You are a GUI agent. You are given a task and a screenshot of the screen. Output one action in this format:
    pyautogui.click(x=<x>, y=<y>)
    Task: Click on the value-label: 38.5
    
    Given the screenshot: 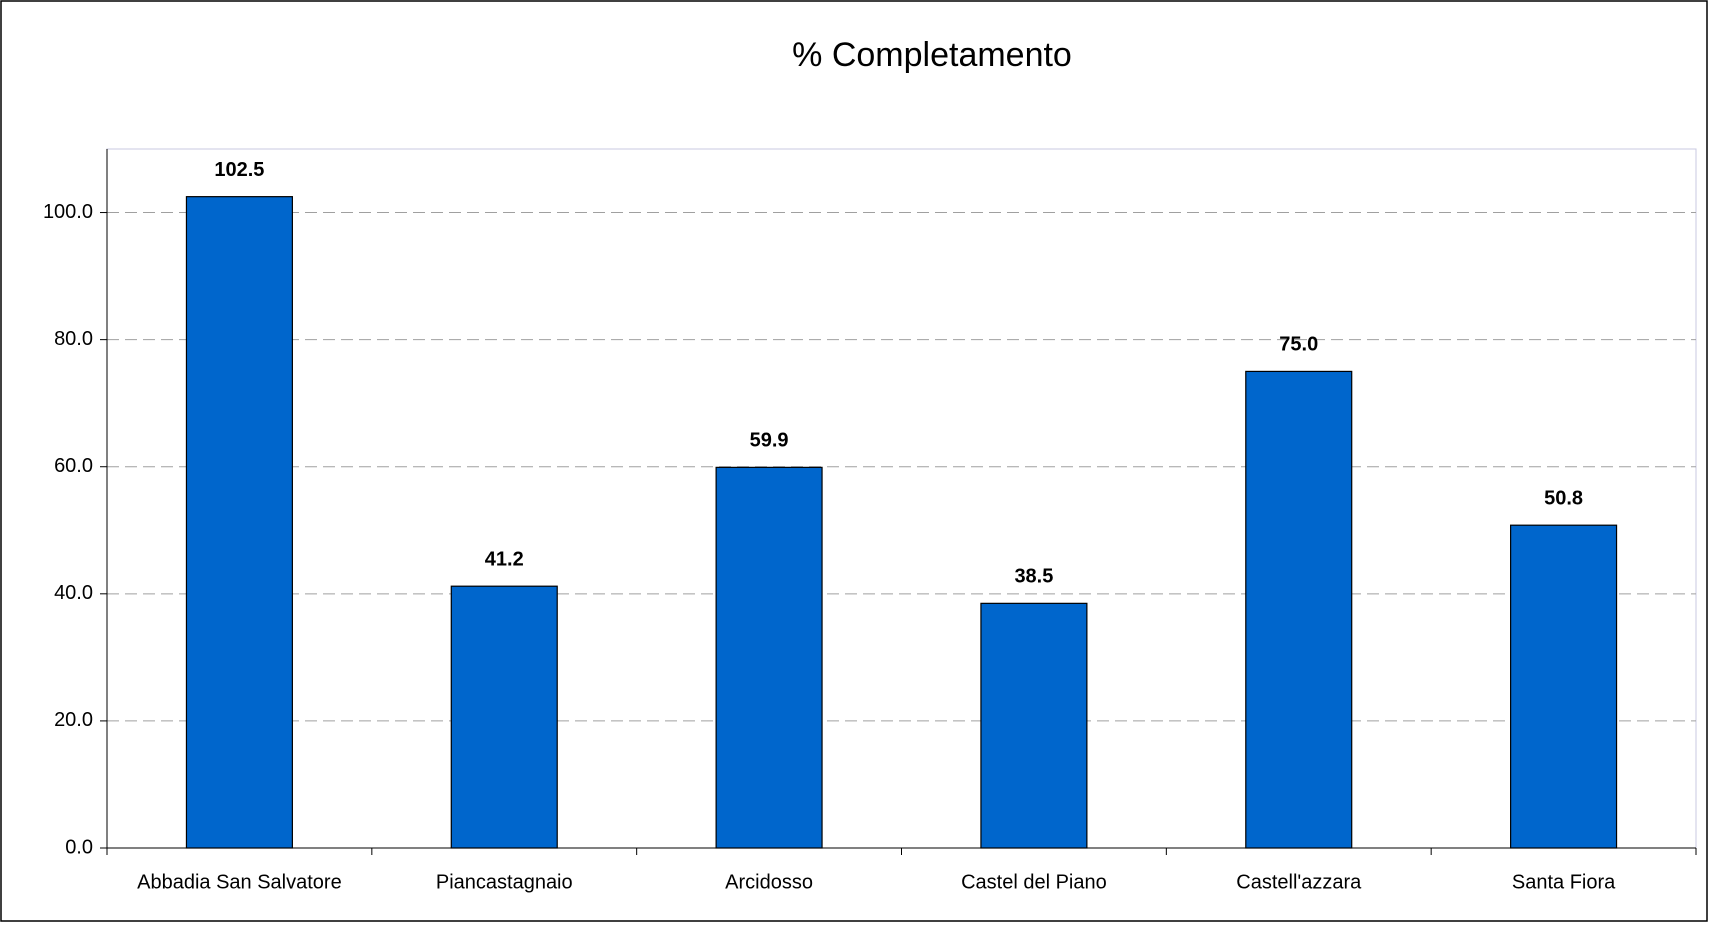 What is the action you would take?
    pyautogui.click(x=1033, y=577)
    